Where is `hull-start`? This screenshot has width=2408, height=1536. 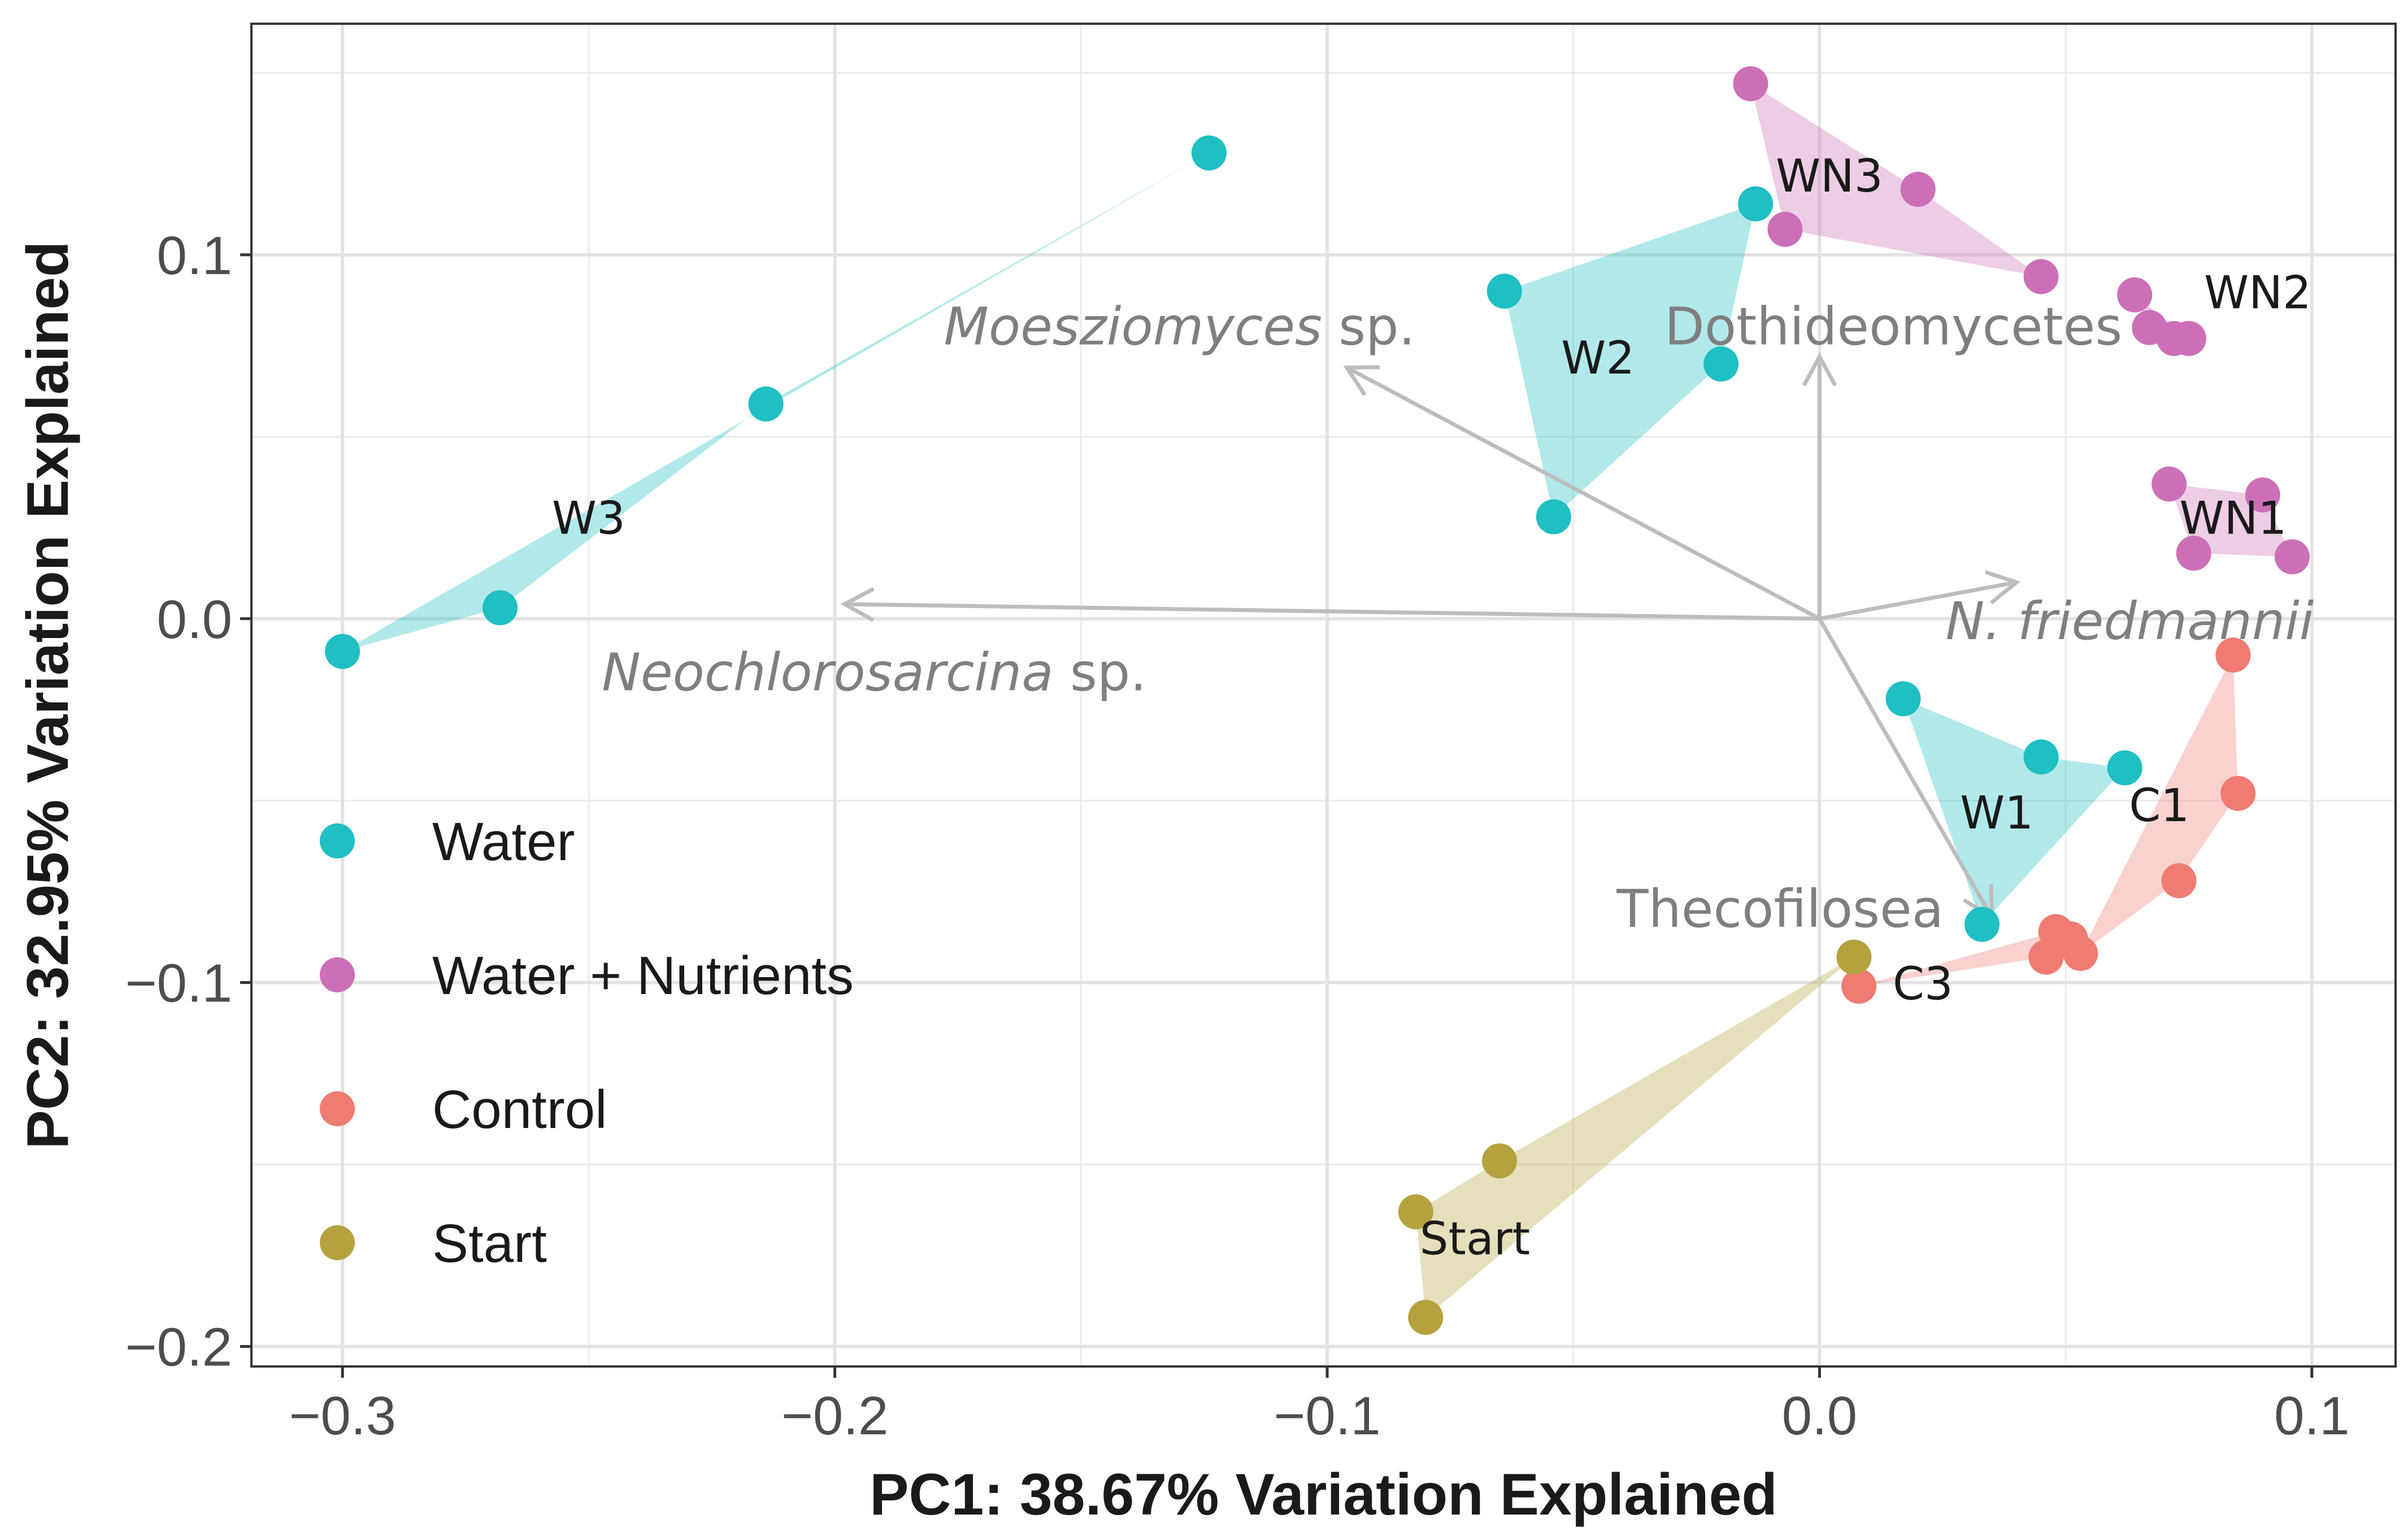
hull-start is located at coordinates (1634, 1137).